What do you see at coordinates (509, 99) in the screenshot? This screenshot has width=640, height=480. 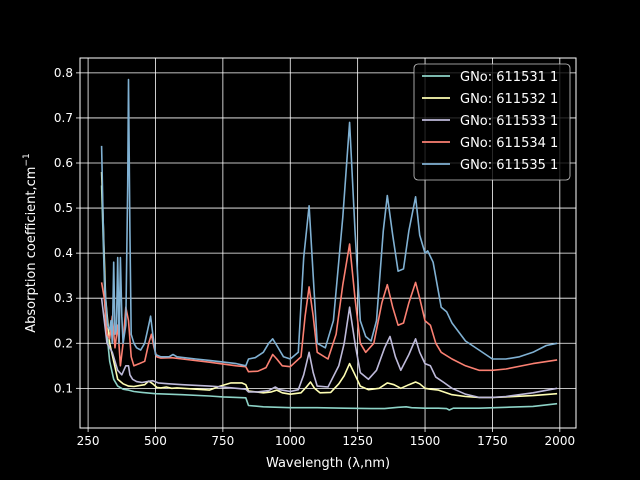 I see `legend-label: GNo: 611532 1` at bounding box center [509, 99].